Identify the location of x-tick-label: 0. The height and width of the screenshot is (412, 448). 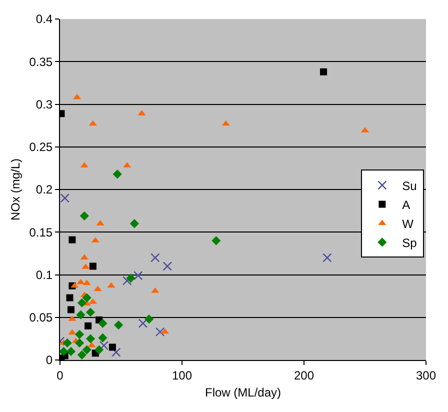
(60, 375).